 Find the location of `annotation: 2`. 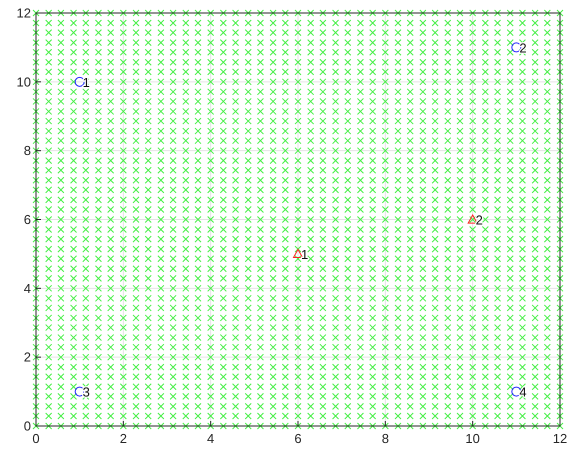

annotation: 2 is located at coordinates (479, 220).